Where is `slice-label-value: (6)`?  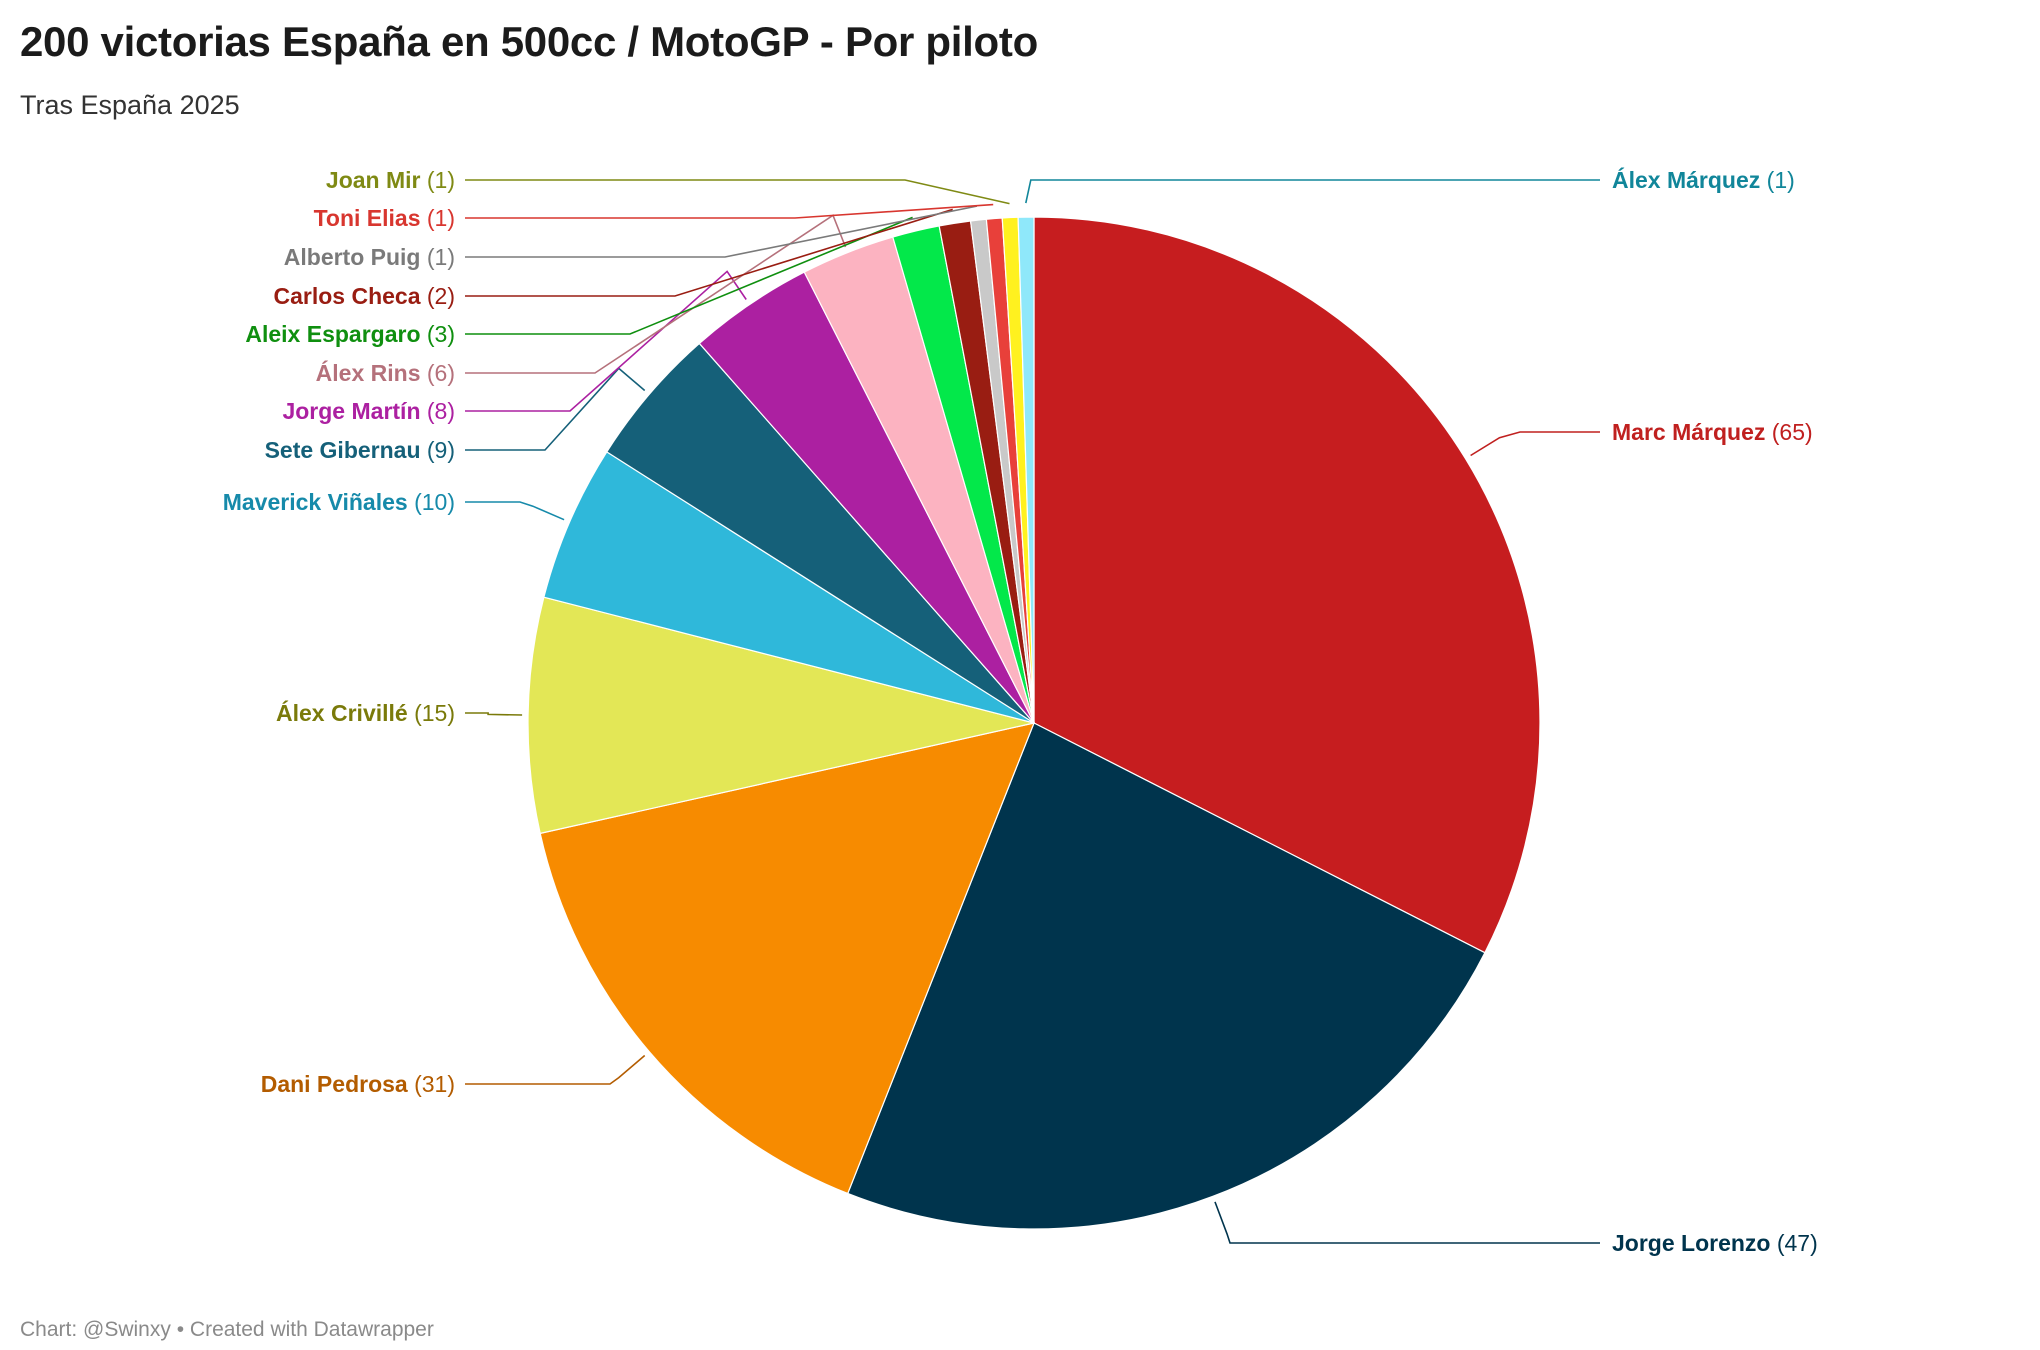
slice-label-value: (6) is located at coordinates (438, 373).